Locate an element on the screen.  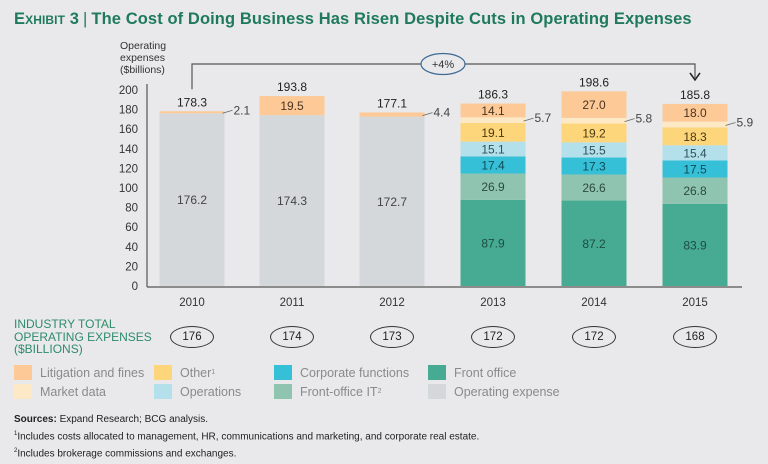
total-label: 186.3 is located at coordinates (493, 94).